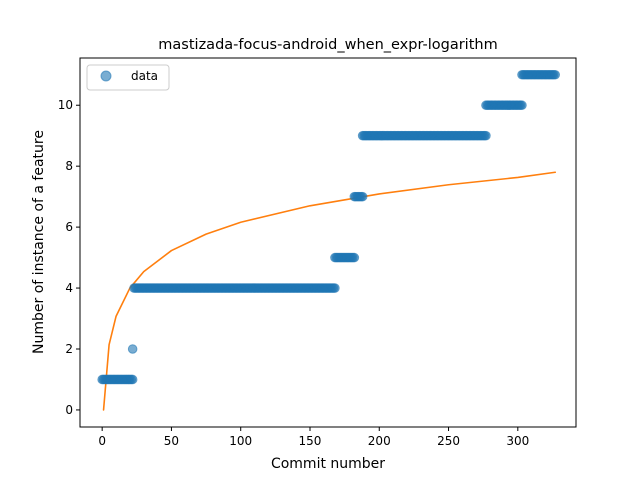  Describe the element at coordinates (69, 349) in the screenshot. I see `y-tick-label: 2` at that location.